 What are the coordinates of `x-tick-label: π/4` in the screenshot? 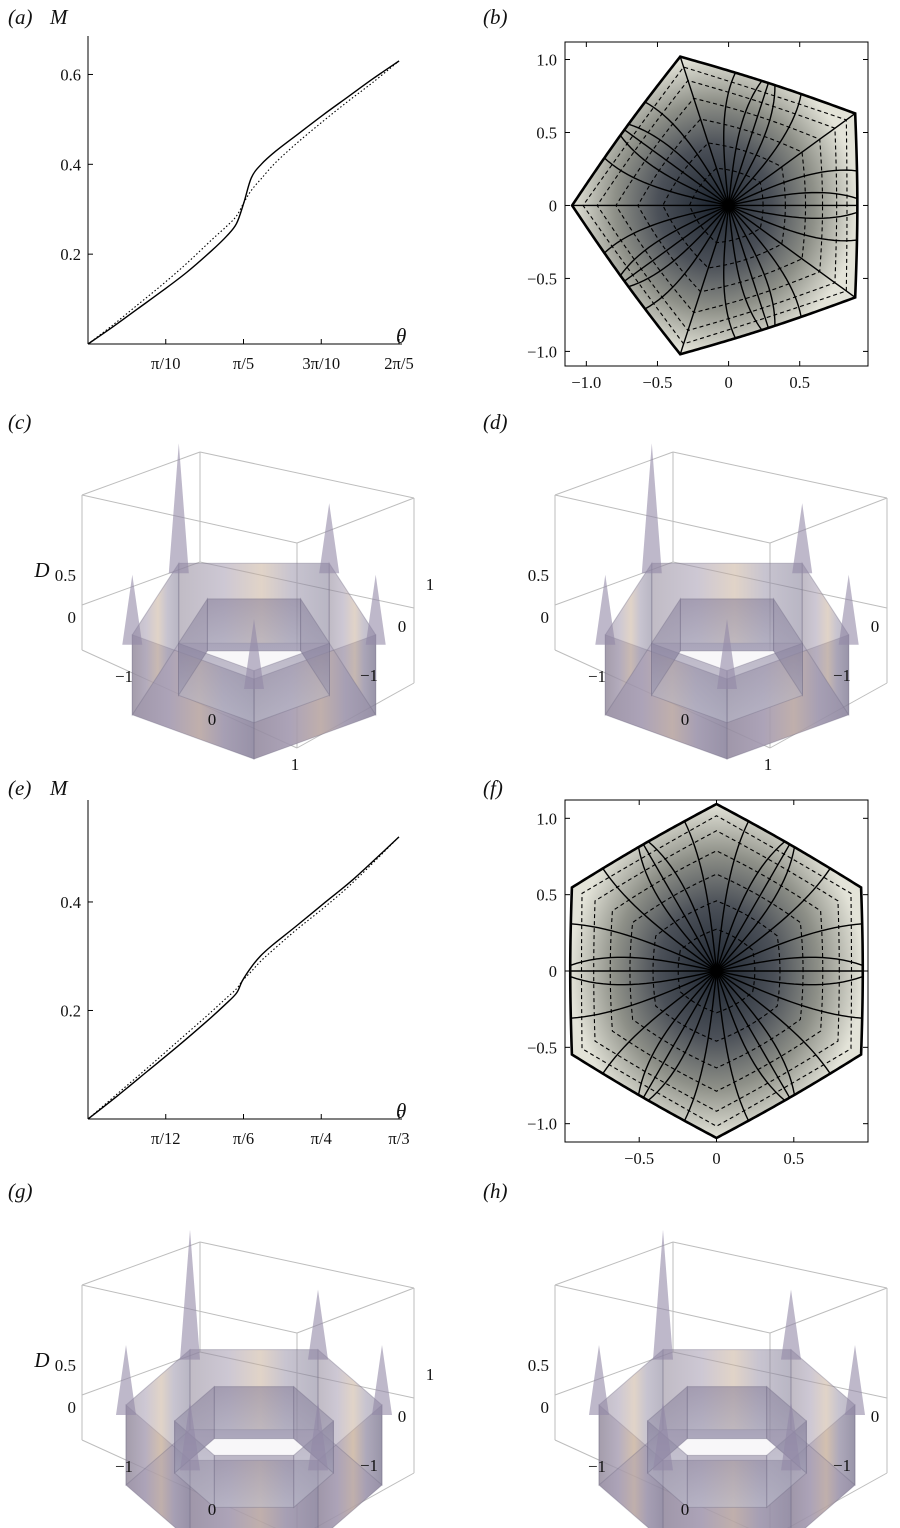 It's located at (321, 1138).